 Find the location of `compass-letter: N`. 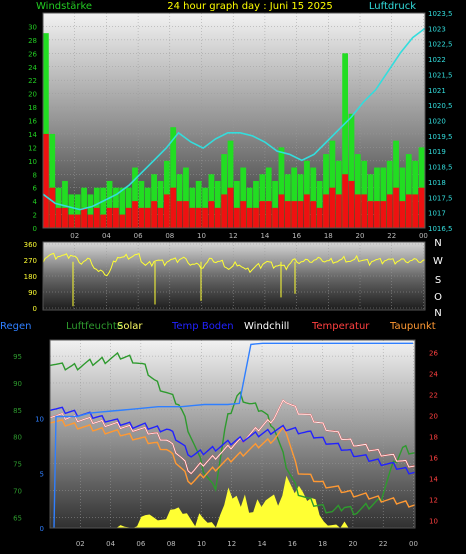

compass-letter: N is located at coordinates (437, 313).